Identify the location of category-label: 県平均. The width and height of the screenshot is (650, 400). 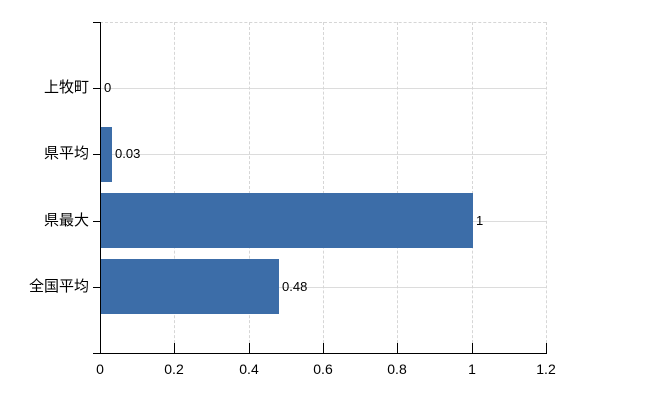
(66, 153).